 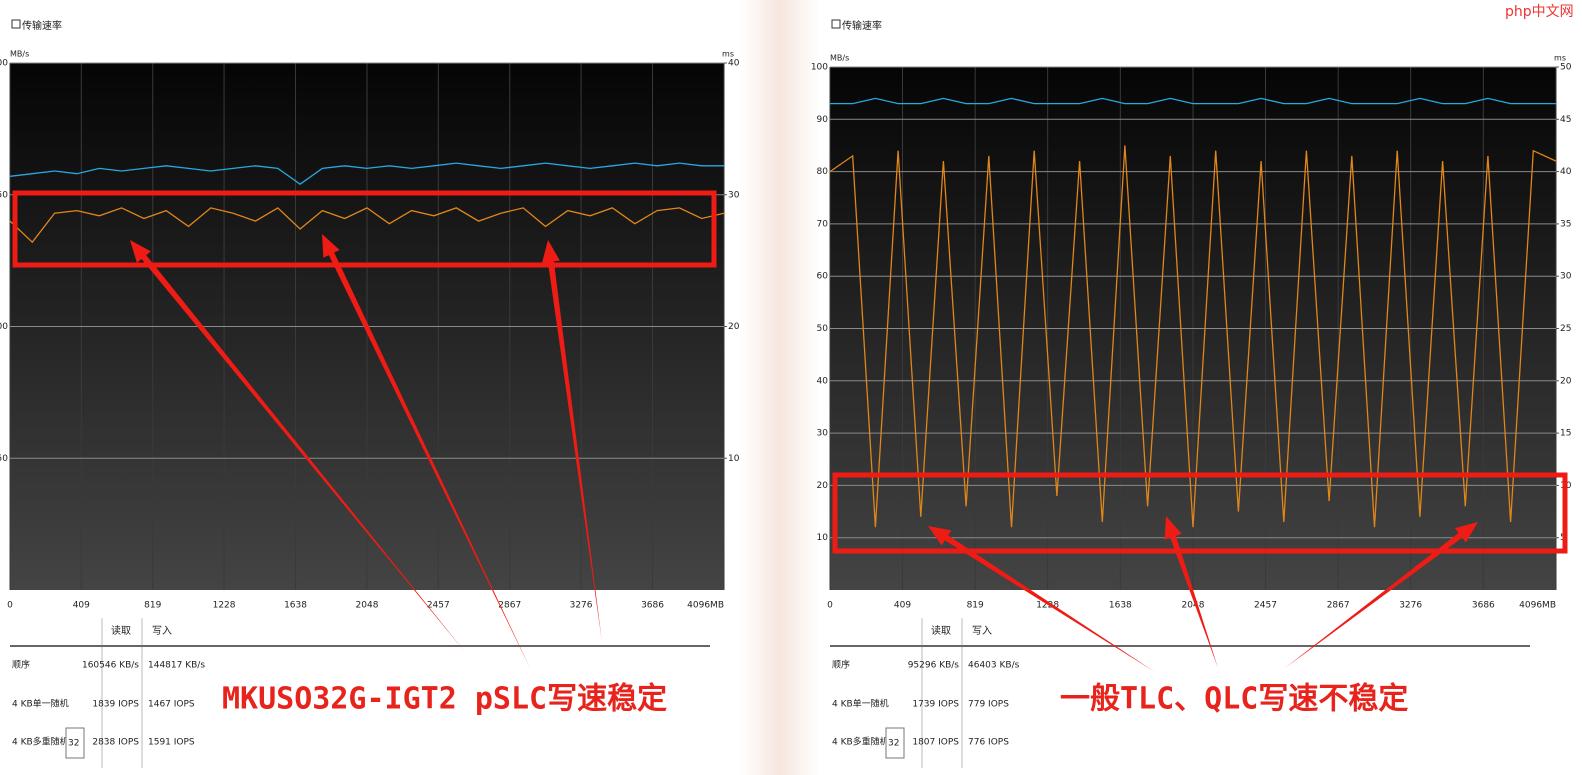 What do you see at coordinates (110, 666) in the screenshot?
I see `read-value: 160546 KB/s` at bounding box center [110, 666].